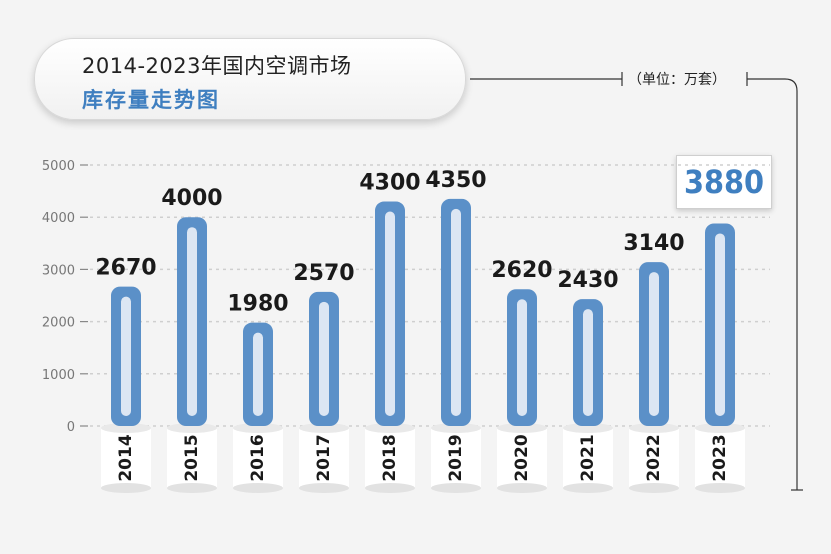  I want to click on data-label: 2570, so click(323, 273).